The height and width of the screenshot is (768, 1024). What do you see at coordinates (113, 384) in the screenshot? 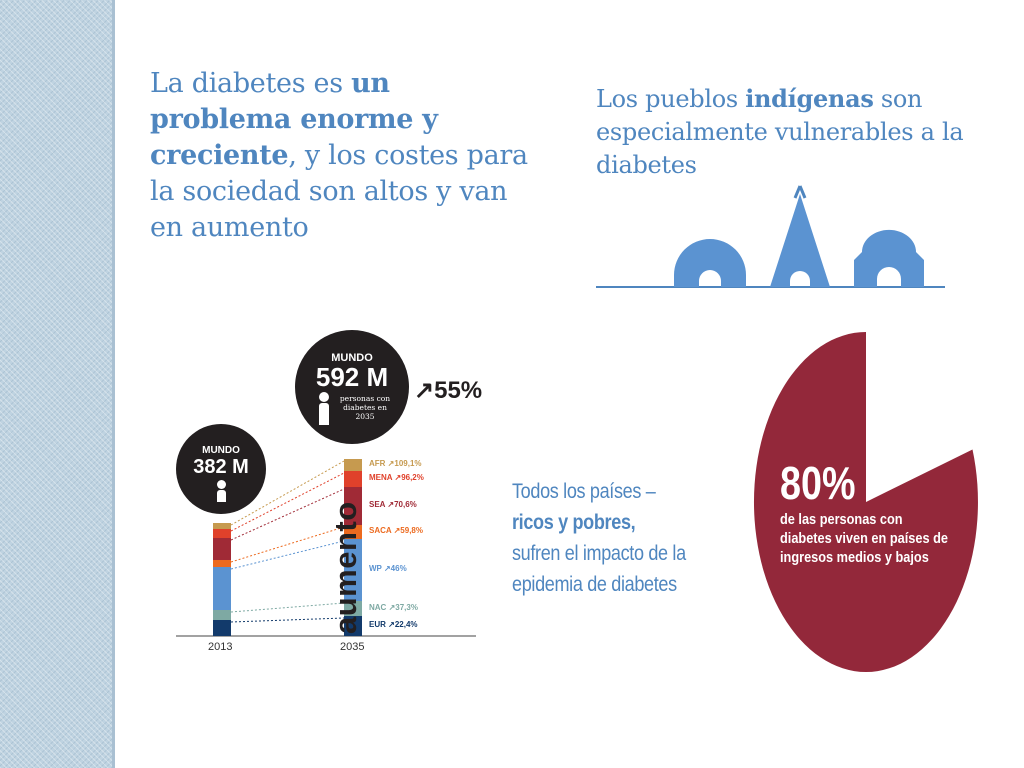
I see `side-band-edge` at bounding box center [113, 384].